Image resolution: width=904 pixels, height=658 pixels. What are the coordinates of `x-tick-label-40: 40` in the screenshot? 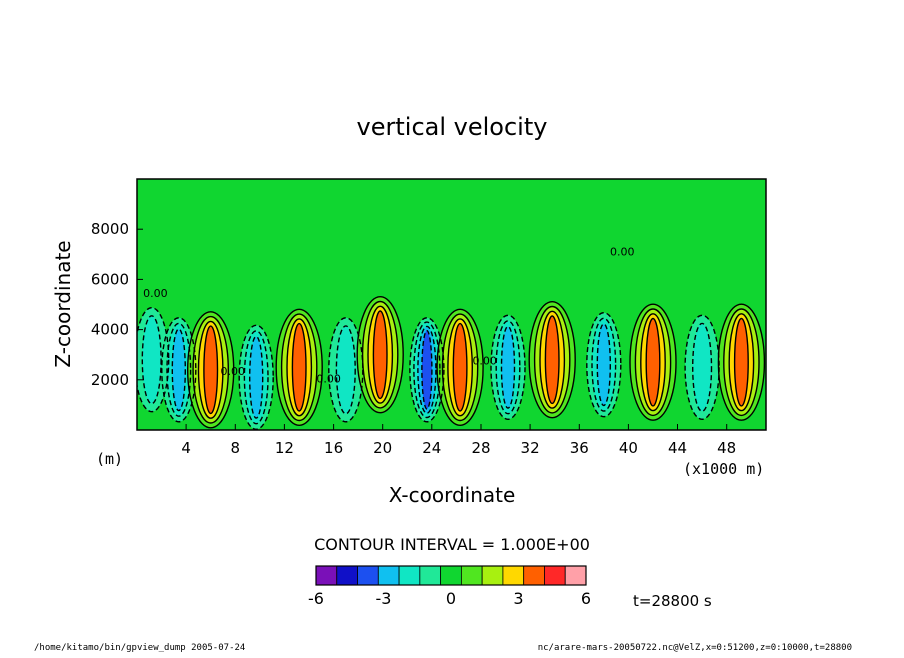 It's located at (628, 448).